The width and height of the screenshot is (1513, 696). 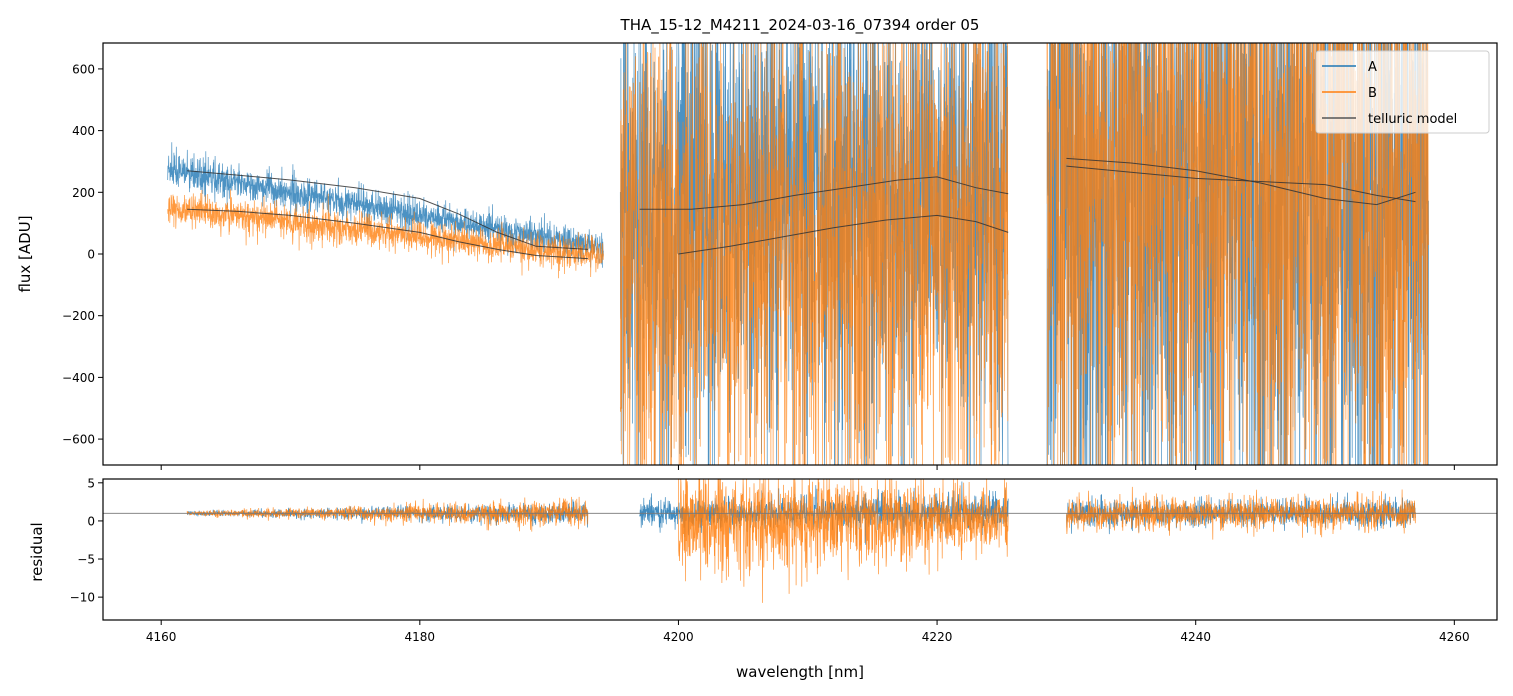 I want to click on x-tick-label: 4220, so click(x=937, y=637).